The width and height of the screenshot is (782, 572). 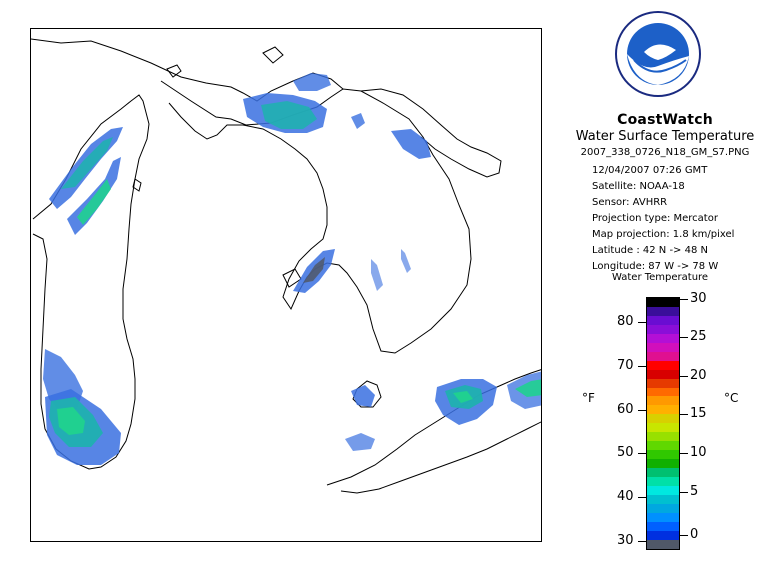 What do you see at coordinates (655, 266) in the screenshot?
I see `meta-longitude: Longitude: 87 W -> 78 W` at bounding box center [655, 266].